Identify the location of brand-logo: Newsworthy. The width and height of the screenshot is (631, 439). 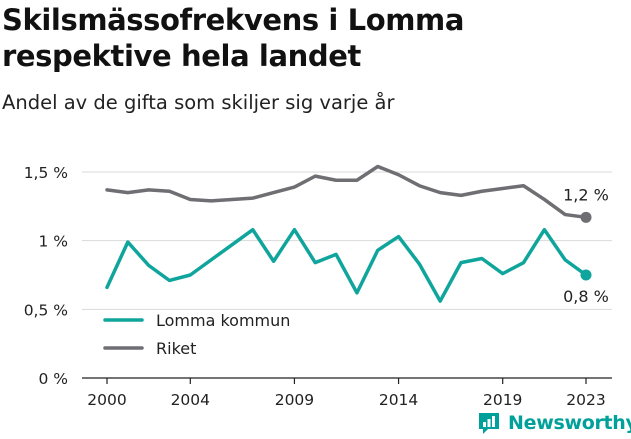
(553, 423).